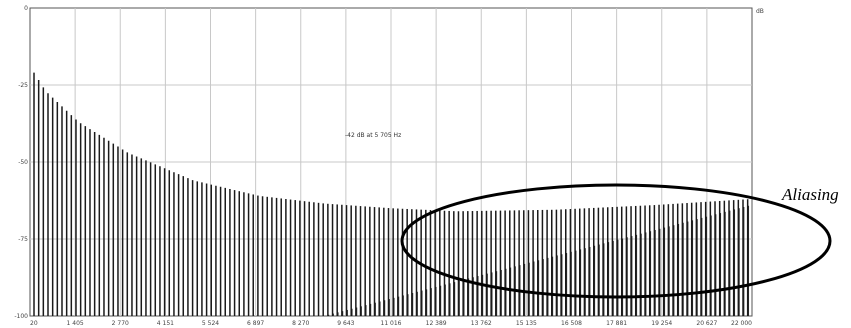  What do you see at coordinates (345, 323) in the screenshot?
I see `x-tick-label: 9 643` at bounding box center [345, 323].